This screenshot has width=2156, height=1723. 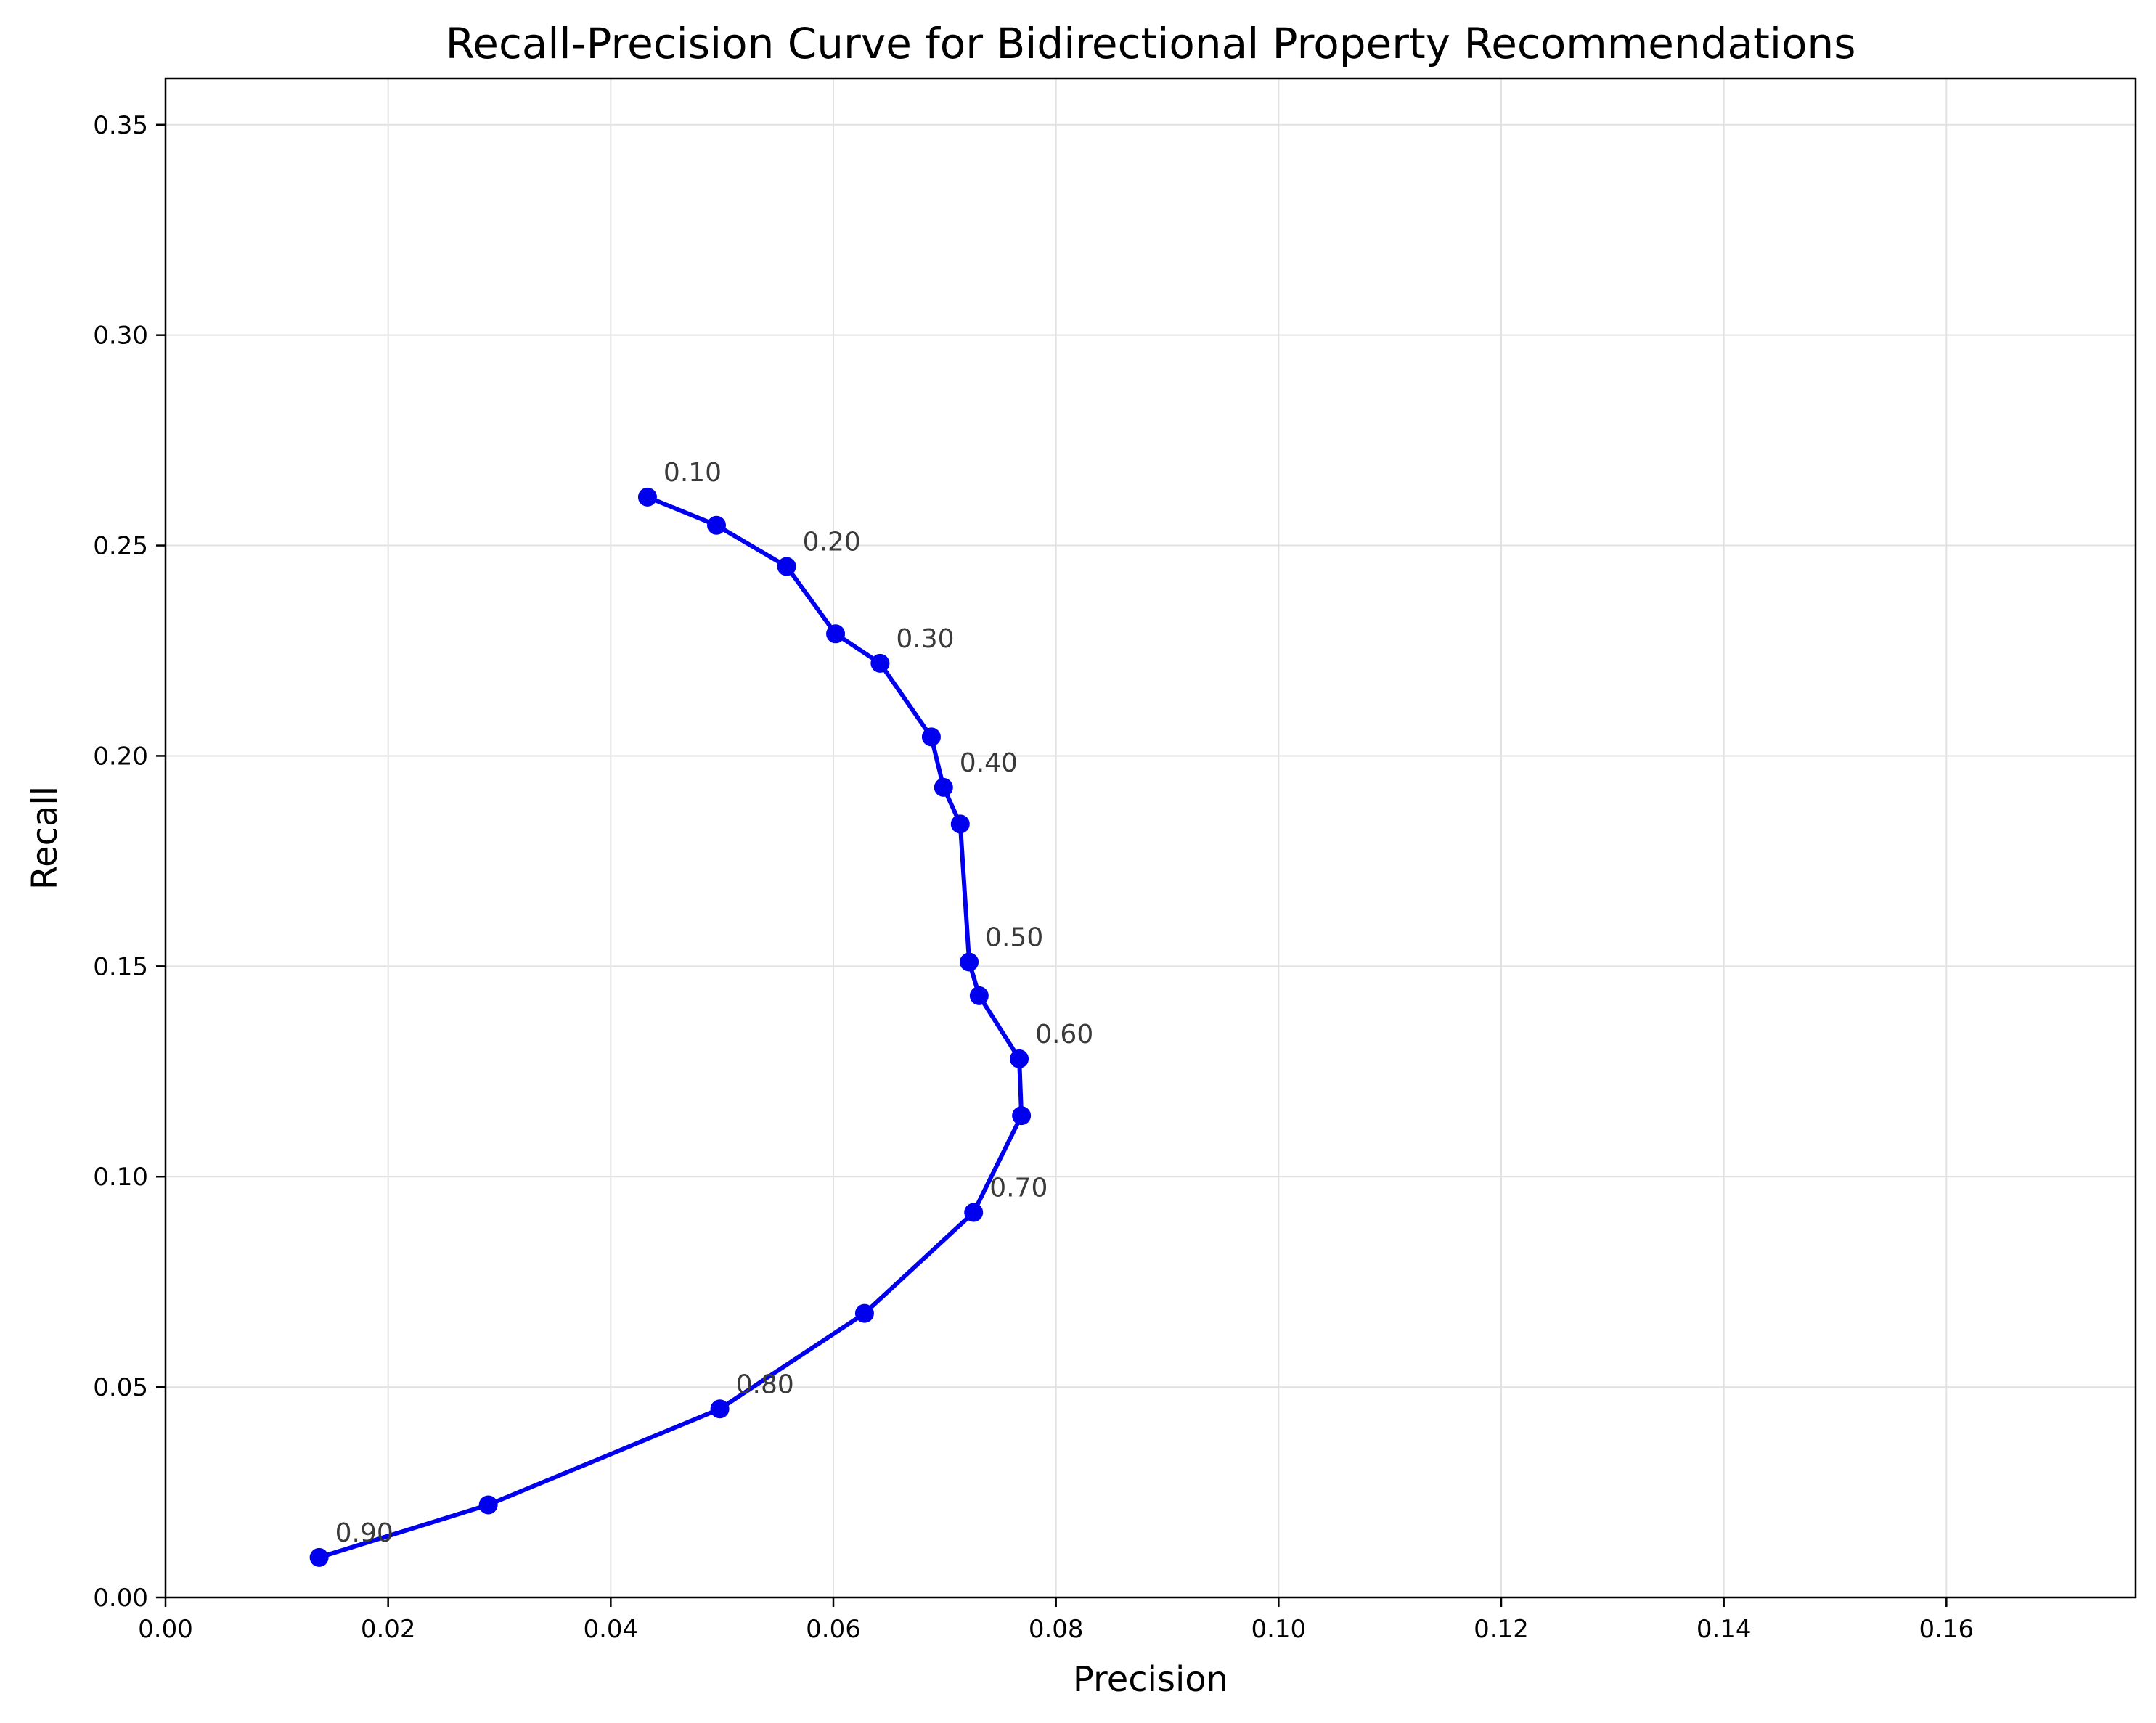 I want to click on x-tick-label: 0.16, so click(x=1947, y=1629).